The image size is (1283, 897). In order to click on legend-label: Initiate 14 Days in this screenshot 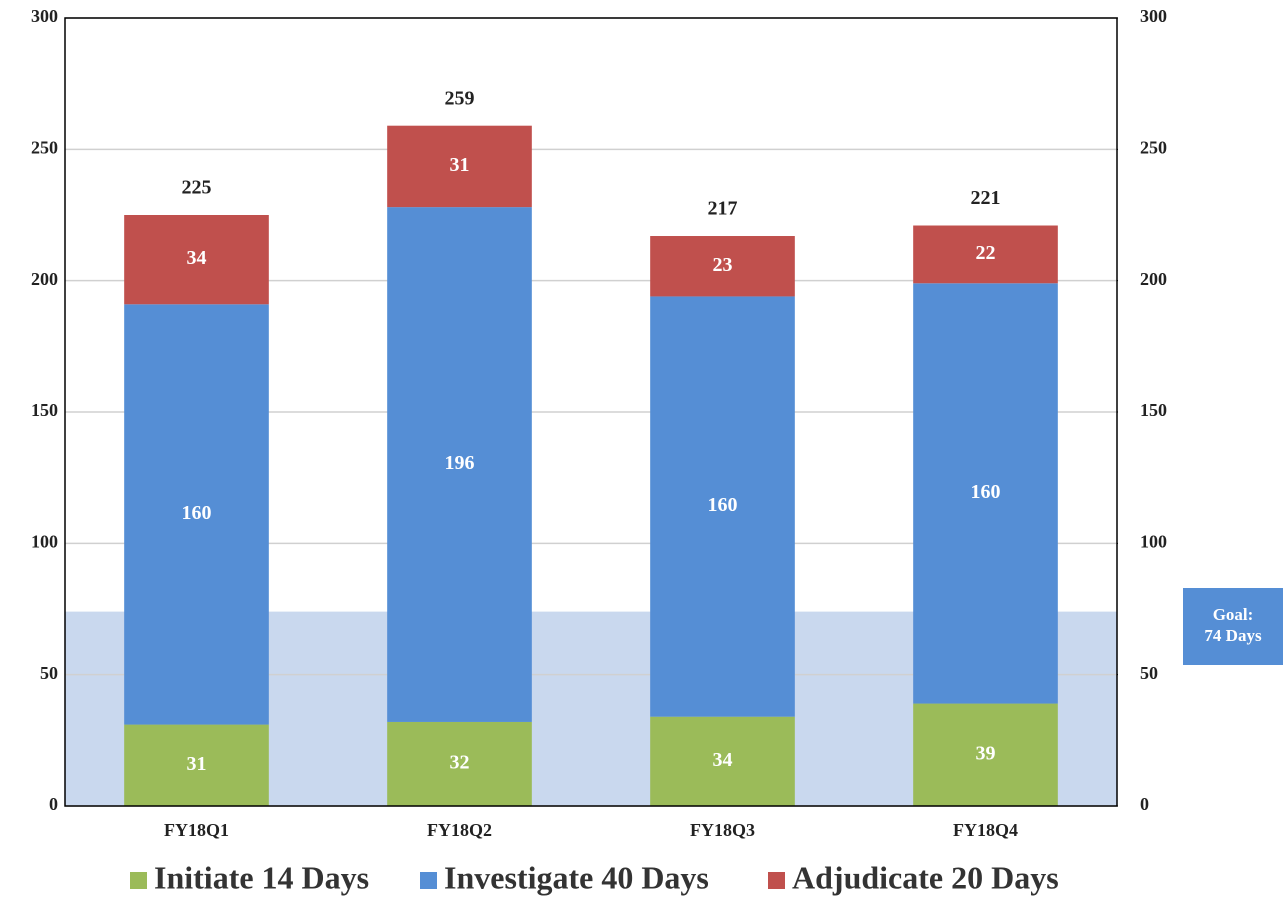, I will do `click(261, 877)`.